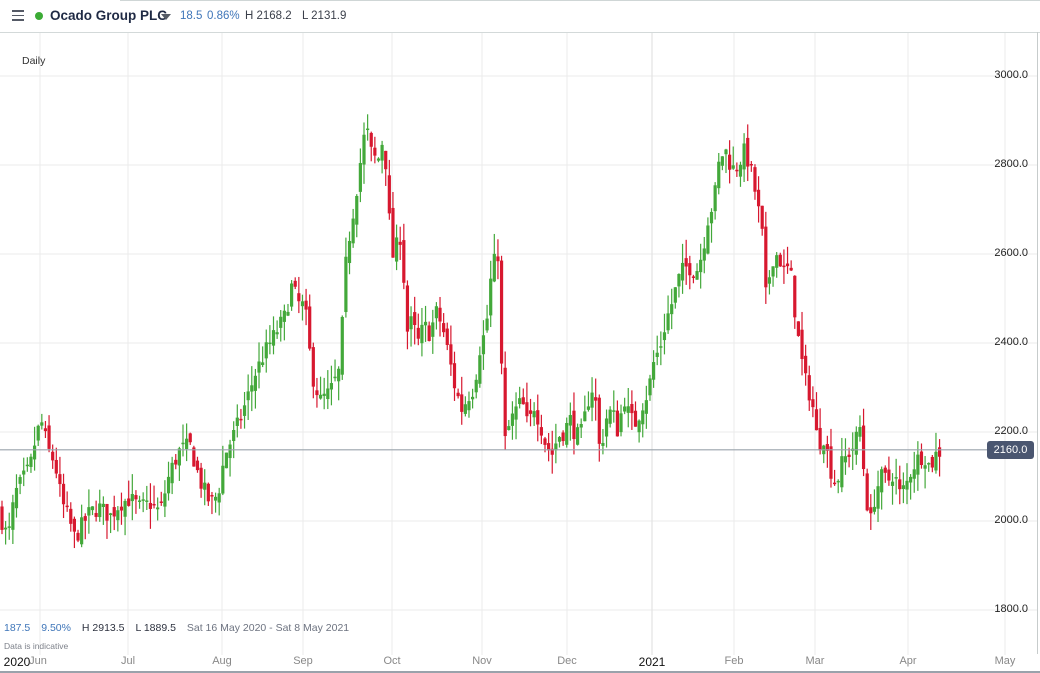 The height and width of the screenshot is (673, 1040). What do you see at coordinates (155, 628) in the screenshot?
I see `range-low: L 1889.5` at bounding box center [155, 628].